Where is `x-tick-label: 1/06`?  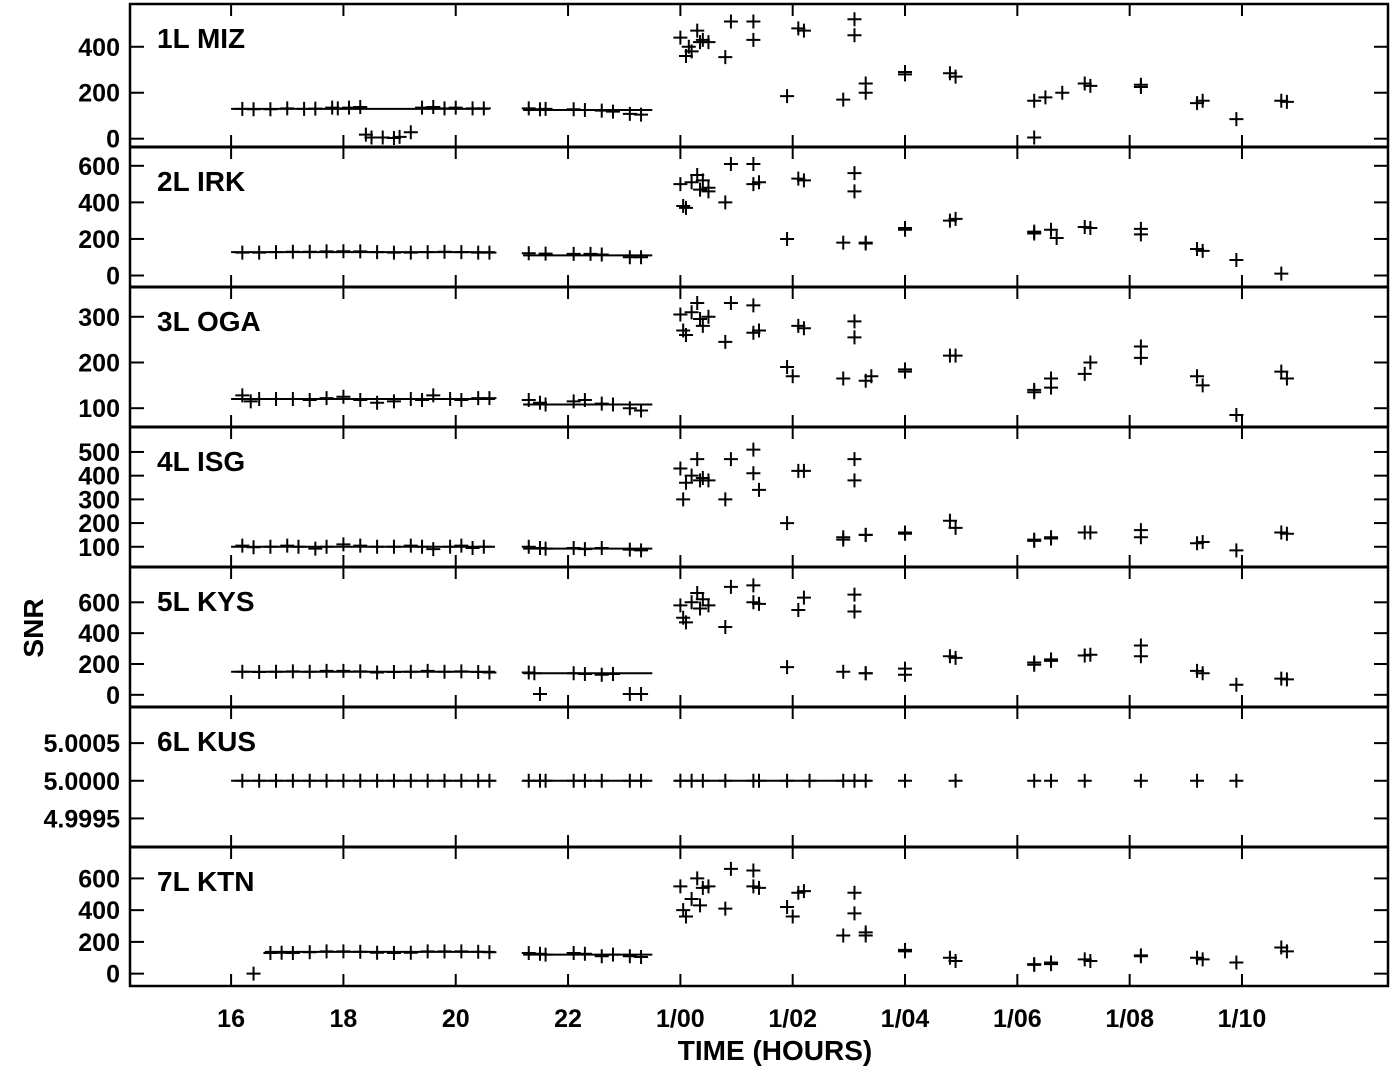
x-tick-label: 1/06 is located at coordinates (1017, 1019).